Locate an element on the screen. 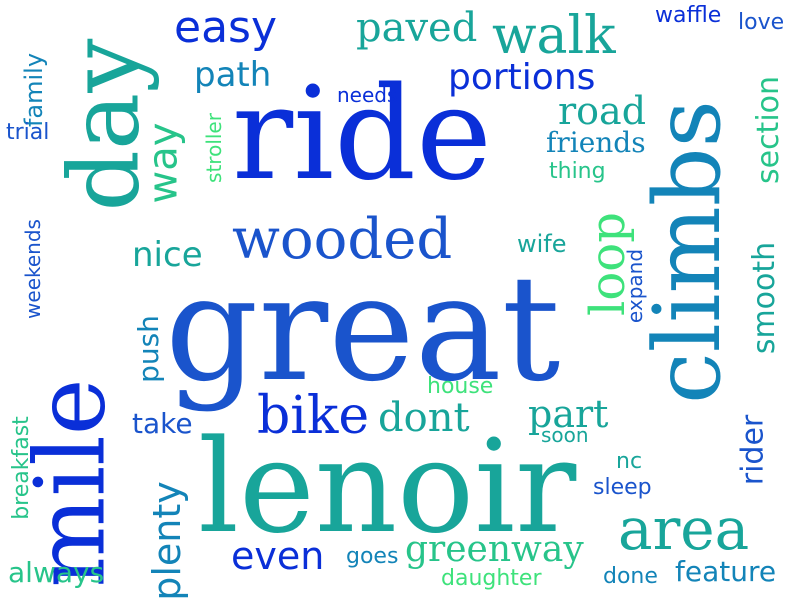 Image resolution: width=800 pixels, height=600 pixels. word-greenway: greenway is located at coordinates (494, 549).